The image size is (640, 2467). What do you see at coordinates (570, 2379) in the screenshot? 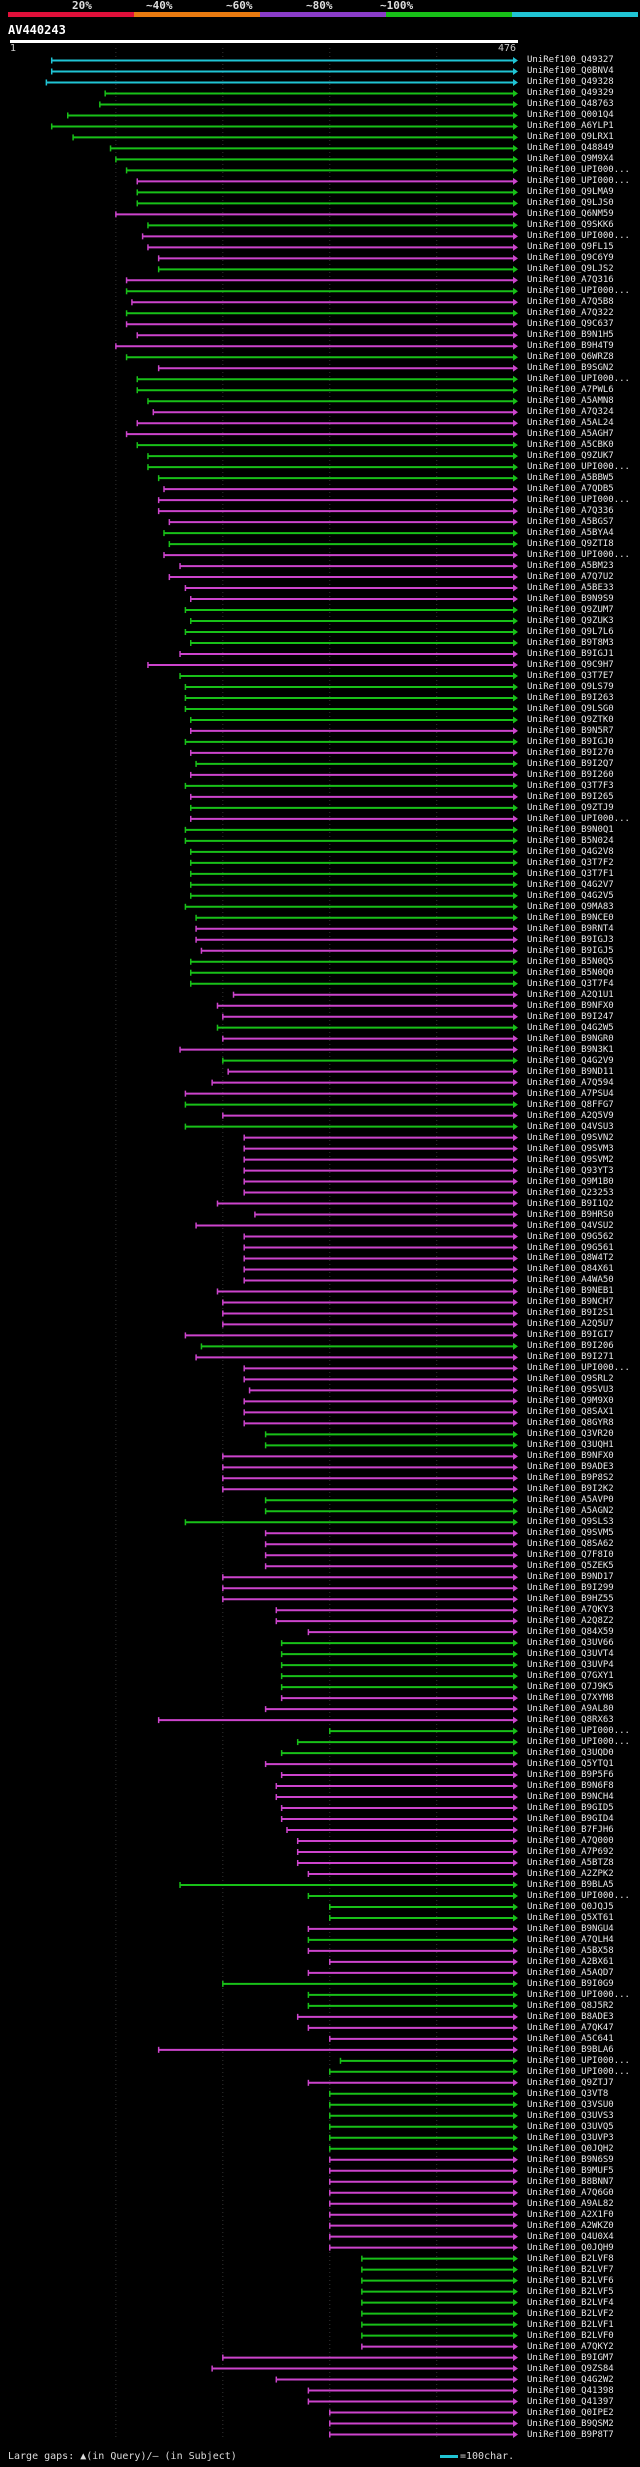
I see `hit-label: UniRef100_Q4G2W2` at bounding box center [570, 2379].